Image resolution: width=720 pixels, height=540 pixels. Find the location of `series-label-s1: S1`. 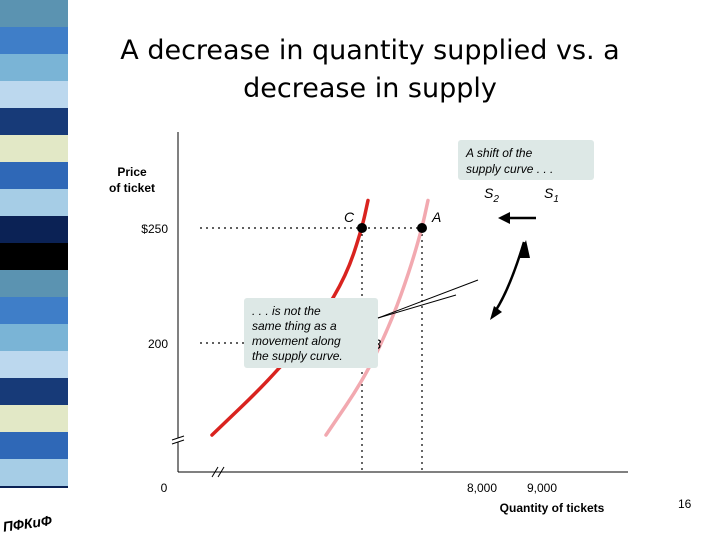

series-label-s1: S1 is located at coordinates (551, 195).